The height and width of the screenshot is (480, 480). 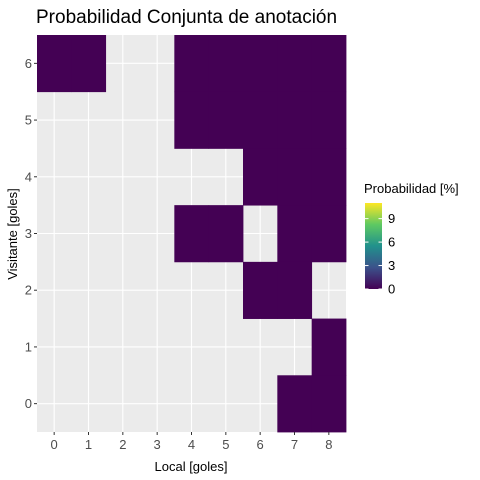 I want to click on x-tick-label: 2, so click(x=122, y=444).